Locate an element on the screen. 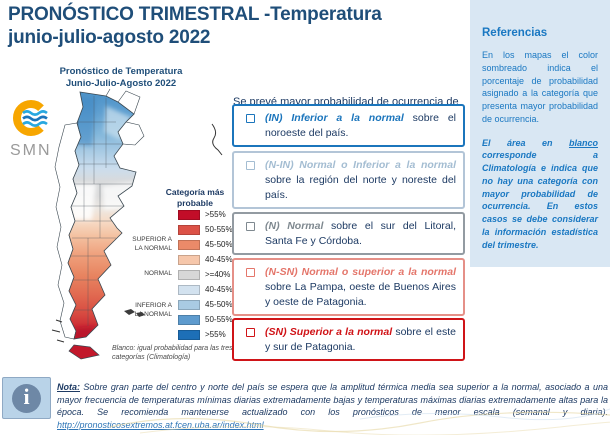 The height and width of the screenshot is (435, 610). legend-group-superior: SUPERIOR A LA NORMAL is located at coordinates (152, 244).